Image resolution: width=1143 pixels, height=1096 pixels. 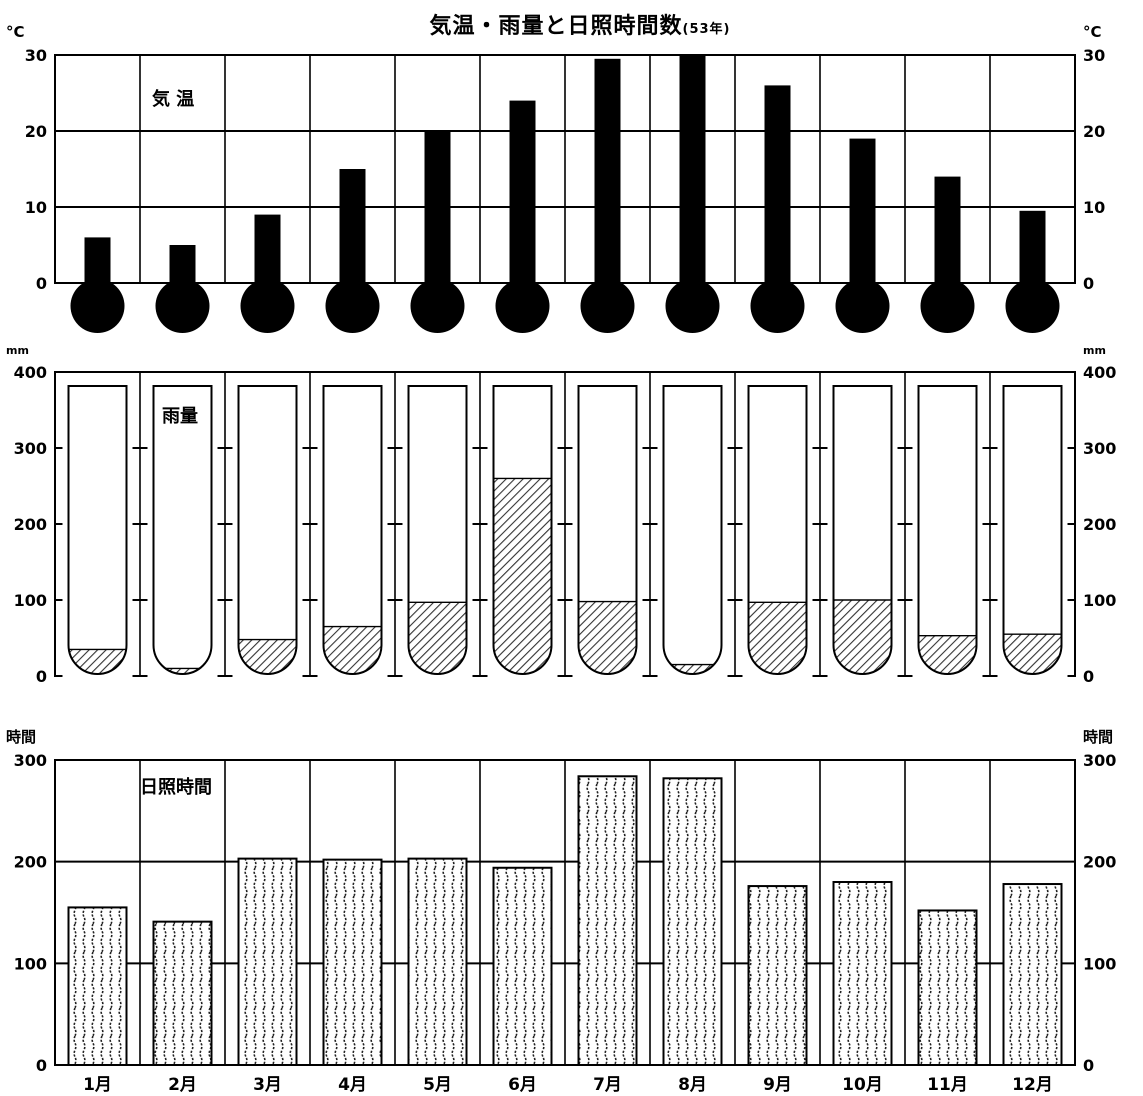 I want to click on unit-left-temperature: °C, so click(x=15, y=32).